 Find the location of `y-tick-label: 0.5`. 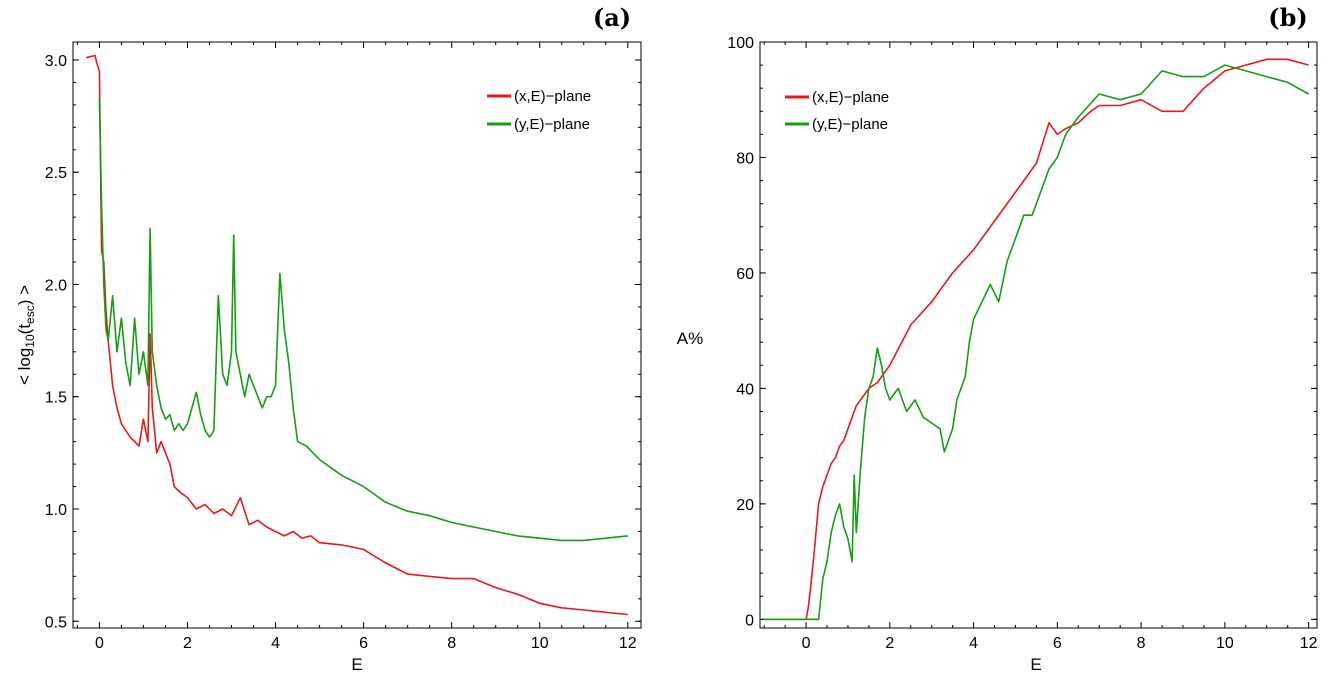

y-tick-label: 0.5 is located at coordinates (56, 622).